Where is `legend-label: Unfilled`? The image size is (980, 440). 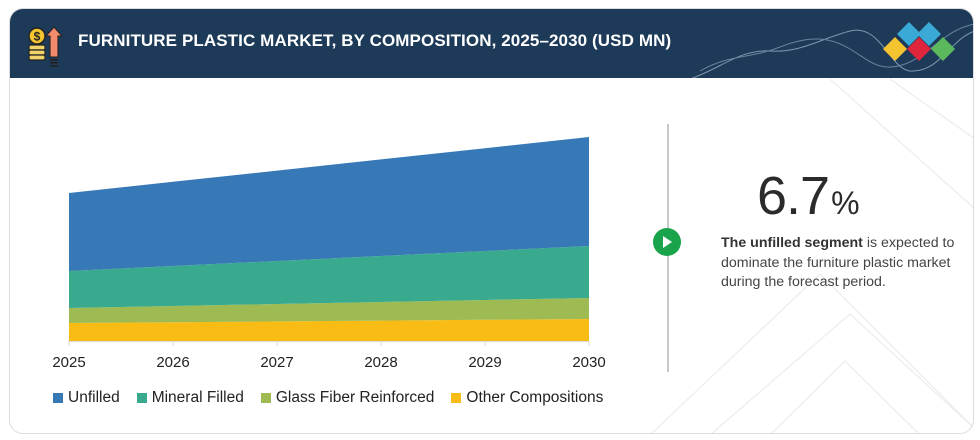
legend-label: Unfilled is located at coordinates (94, 397).